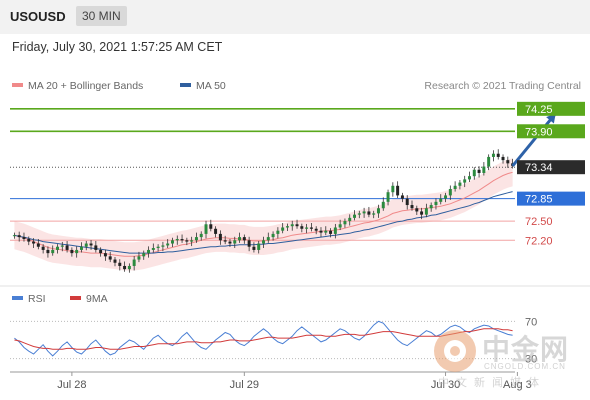 The height and width of the screenshot is (400, 590). I want to click on forecast-arrow, so click(534, 139).